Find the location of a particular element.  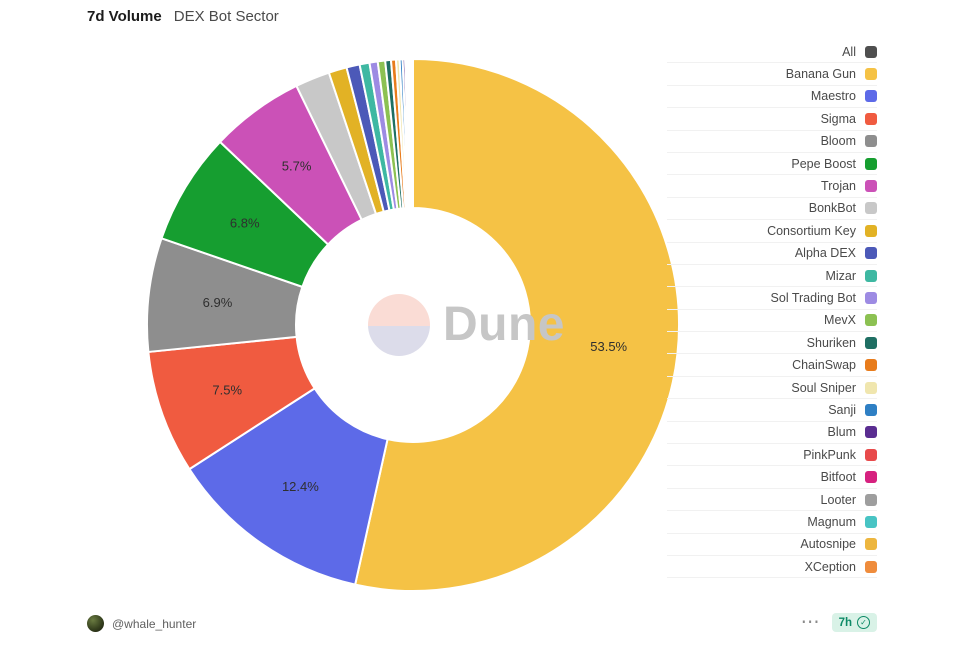

legend-item-label: Consortium Key is located at coordinates (811, 230).